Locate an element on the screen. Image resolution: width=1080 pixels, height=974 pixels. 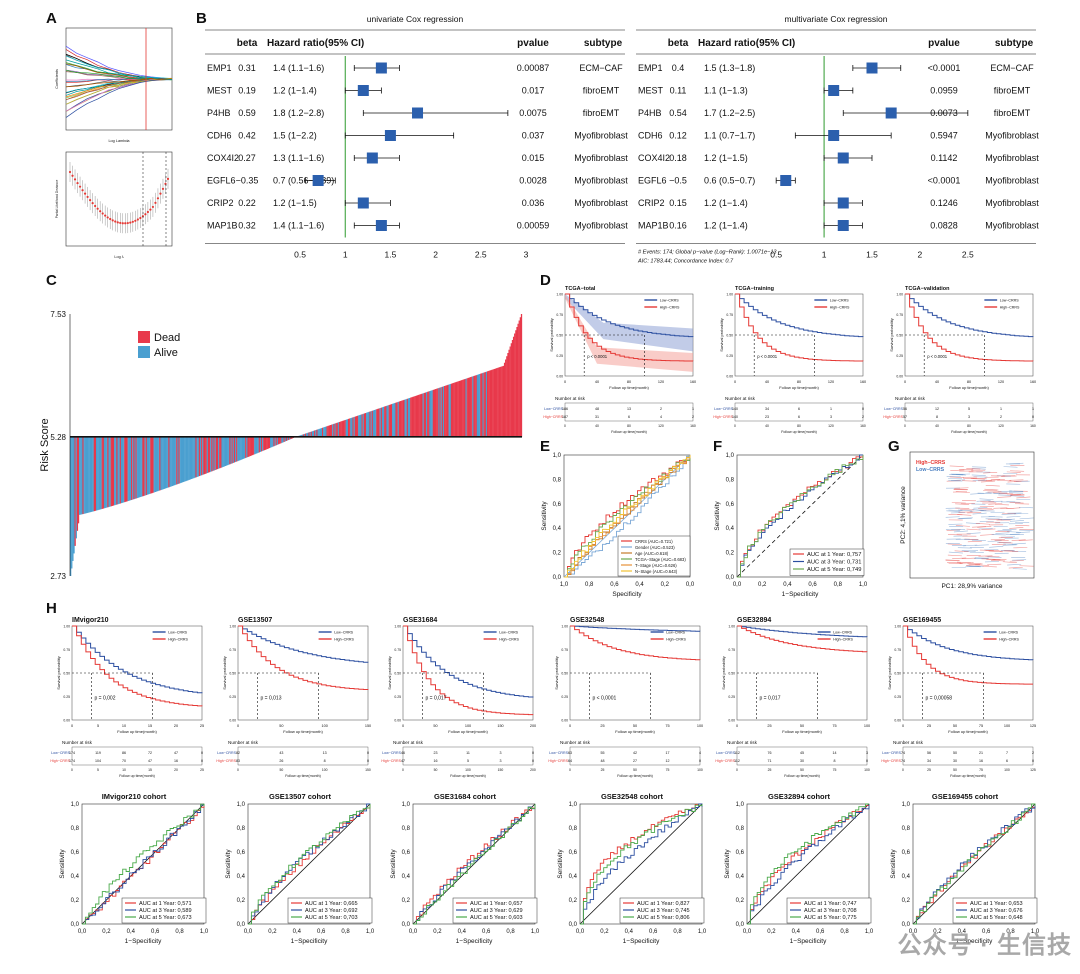
km-ylabel: Survival probability is located at coordinates (58, 673).